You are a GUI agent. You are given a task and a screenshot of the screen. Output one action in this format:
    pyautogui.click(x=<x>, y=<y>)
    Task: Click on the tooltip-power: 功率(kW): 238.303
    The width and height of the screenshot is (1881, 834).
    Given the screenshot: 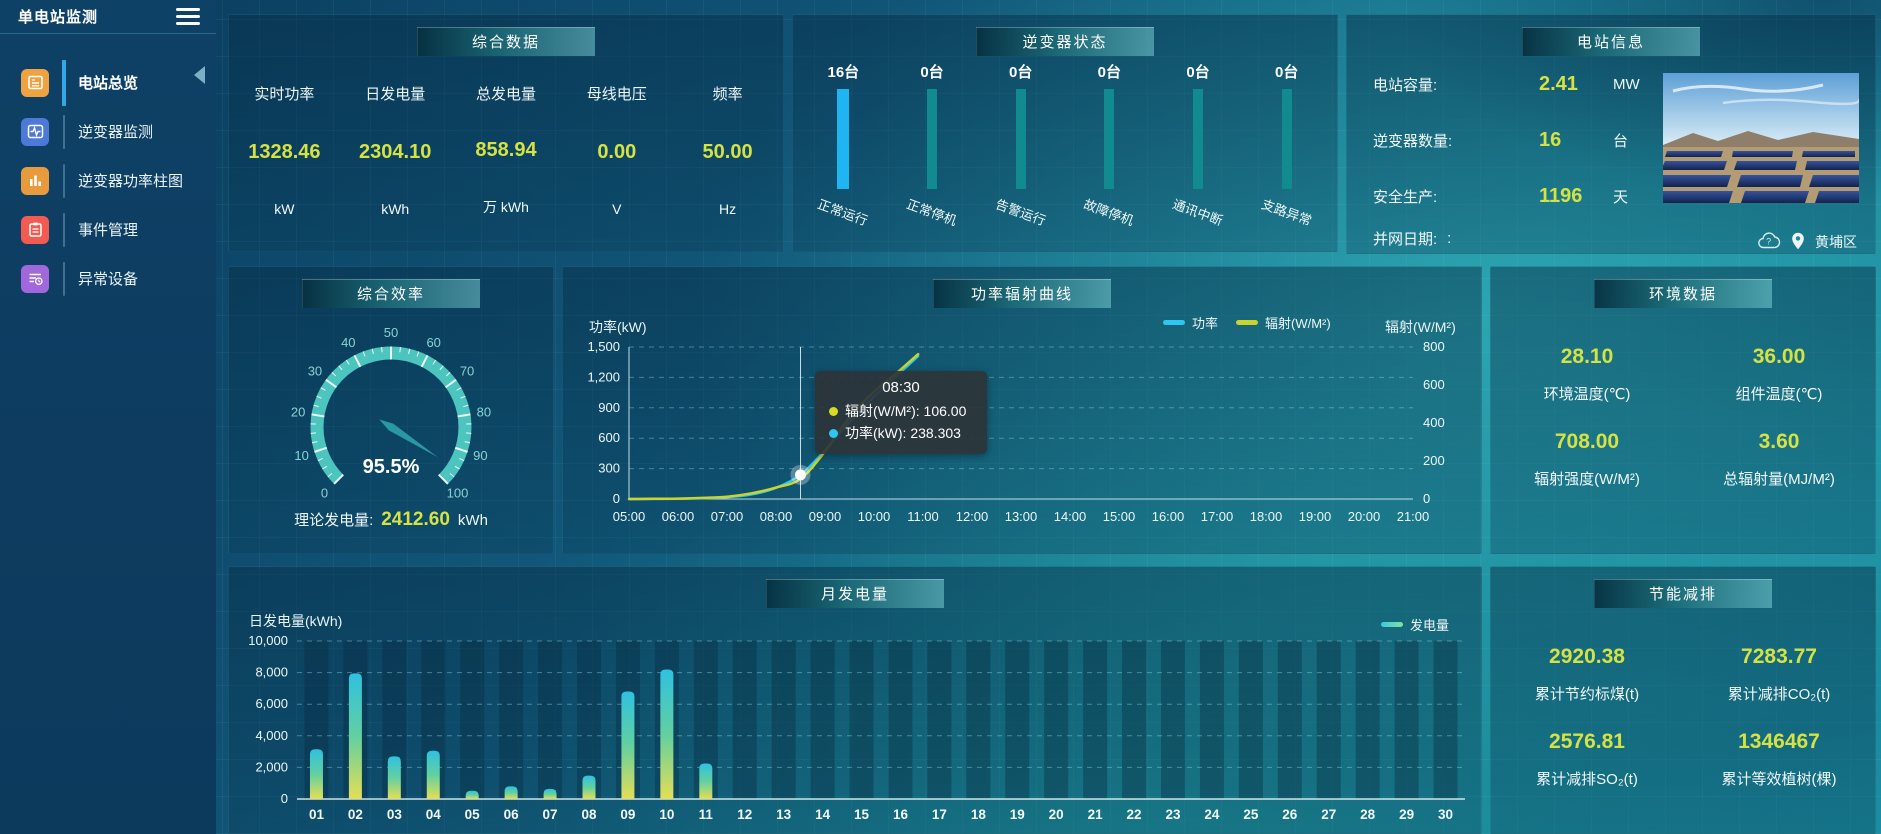 What is the action you would take?
    pyautogui.click(x=901, y=433)
    